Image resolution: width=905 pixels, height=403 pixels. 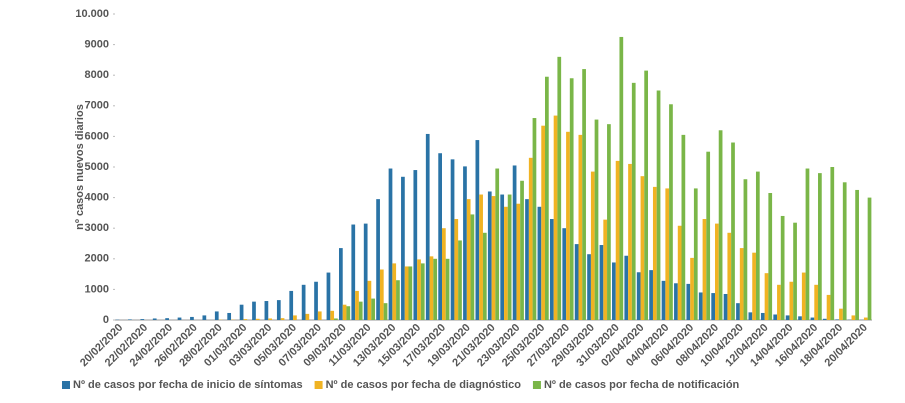 What do you see at coordinates (424, 385) in the screenshot?
I see `legend-label: Nº de casos por fecha de diagnóstico` at bounding box center [424, 385].